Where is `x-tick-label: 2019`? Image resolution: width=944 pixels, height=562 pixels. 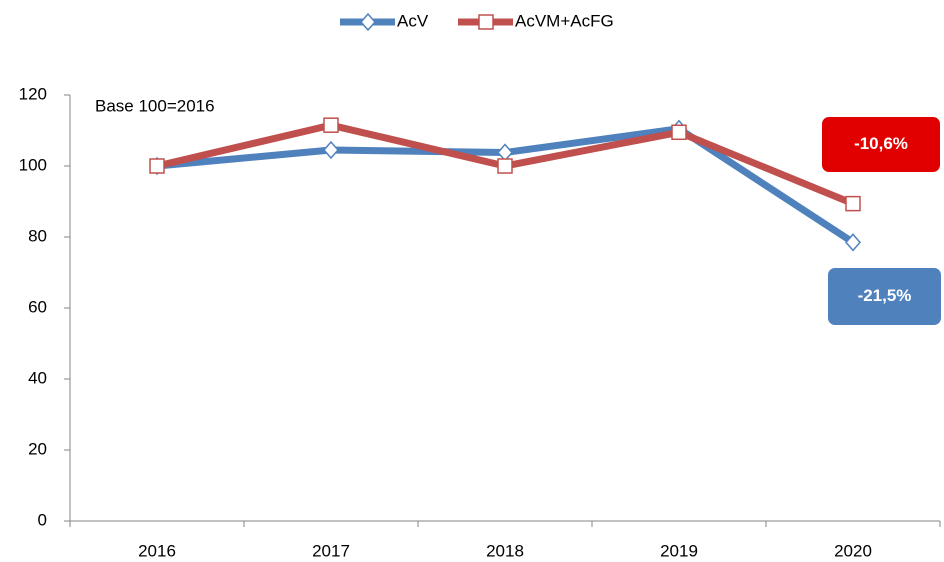 x-tick-label: 2019 is located at coordinates (679, 550).